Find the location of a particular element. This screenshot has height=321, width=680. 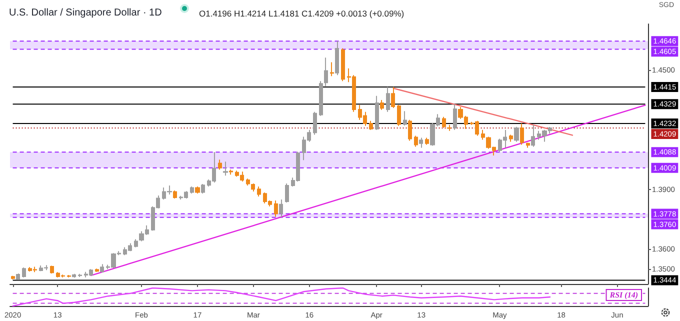

annotation: RSI (14) is located at coordinates (623, 295).